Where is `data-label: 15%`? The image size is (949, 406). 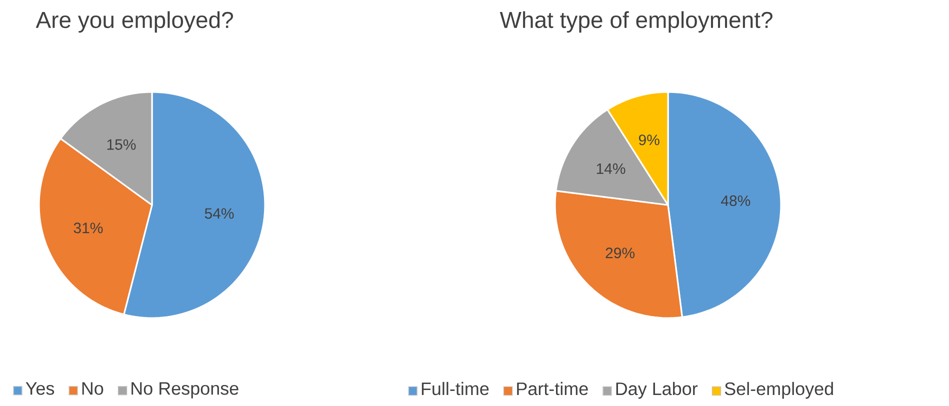 data-label: 15% is located at coordinates (121, 144).